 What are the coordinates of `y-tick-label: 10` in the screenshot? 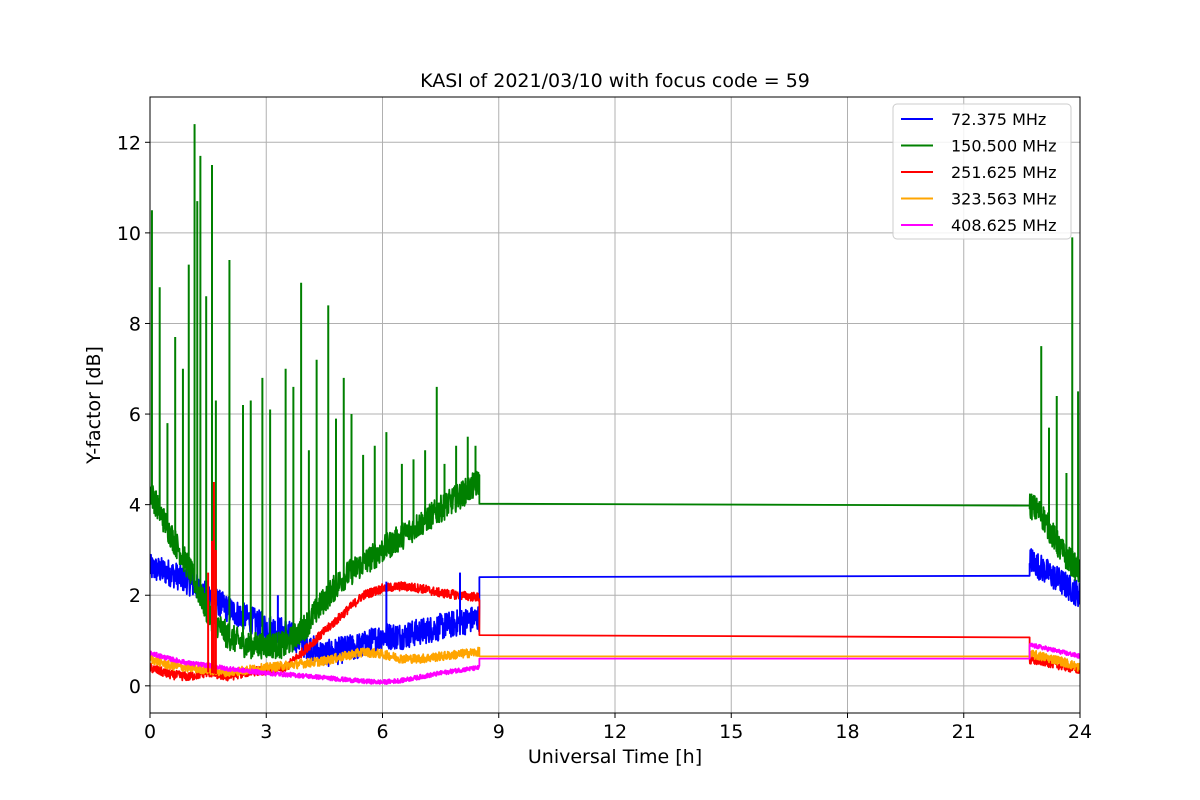 It's located at (129, 234).